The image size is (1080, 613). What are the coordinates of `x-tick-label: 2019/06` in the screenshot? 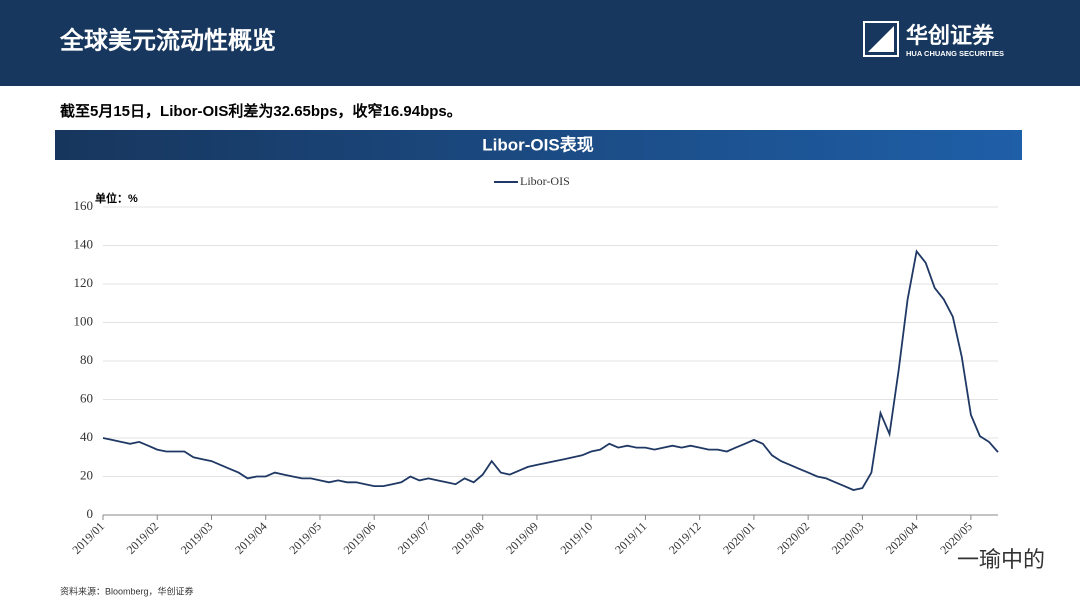 It's located at (360, 538).